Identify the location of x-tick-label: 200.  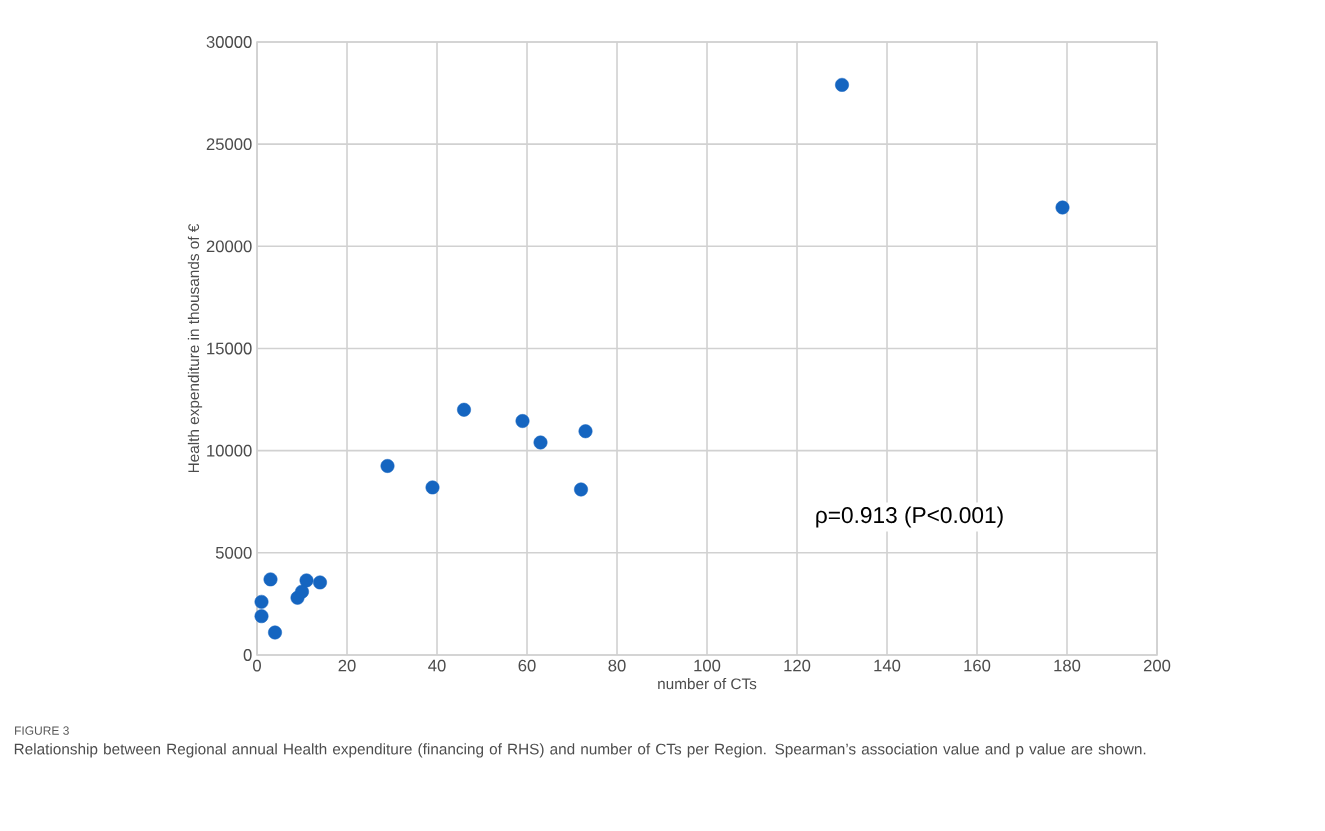
(1157, 665).